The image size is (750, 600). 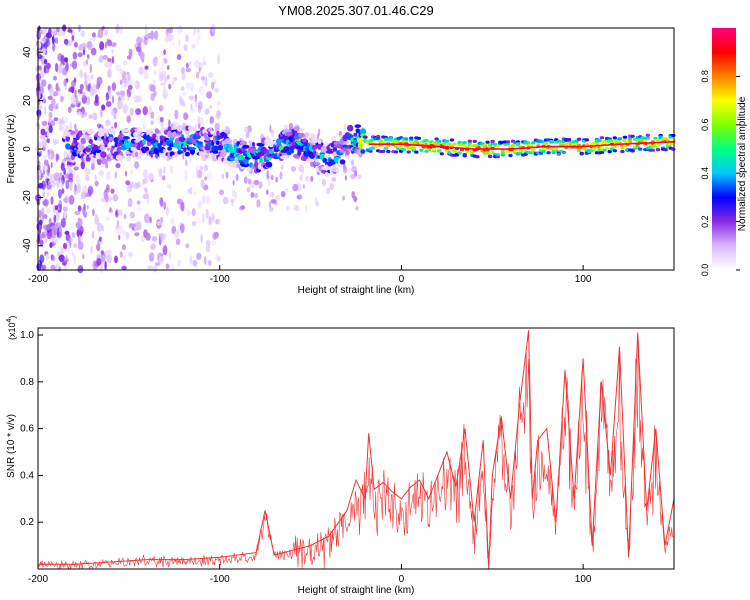 I want to click on snr-y-label: SNR (10 * v/v), so click(x=11, y=446).